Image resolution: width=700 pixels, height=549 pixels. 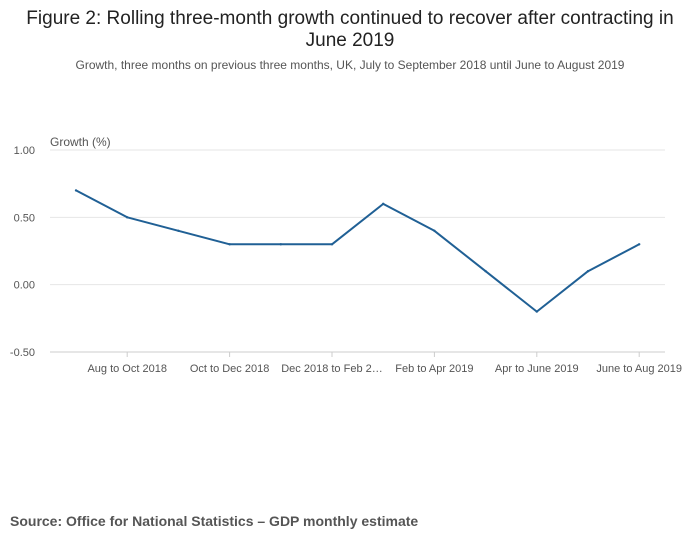 I want to click on x-tick-label: Aug to Oct 2018, so click(x=127, y=369).